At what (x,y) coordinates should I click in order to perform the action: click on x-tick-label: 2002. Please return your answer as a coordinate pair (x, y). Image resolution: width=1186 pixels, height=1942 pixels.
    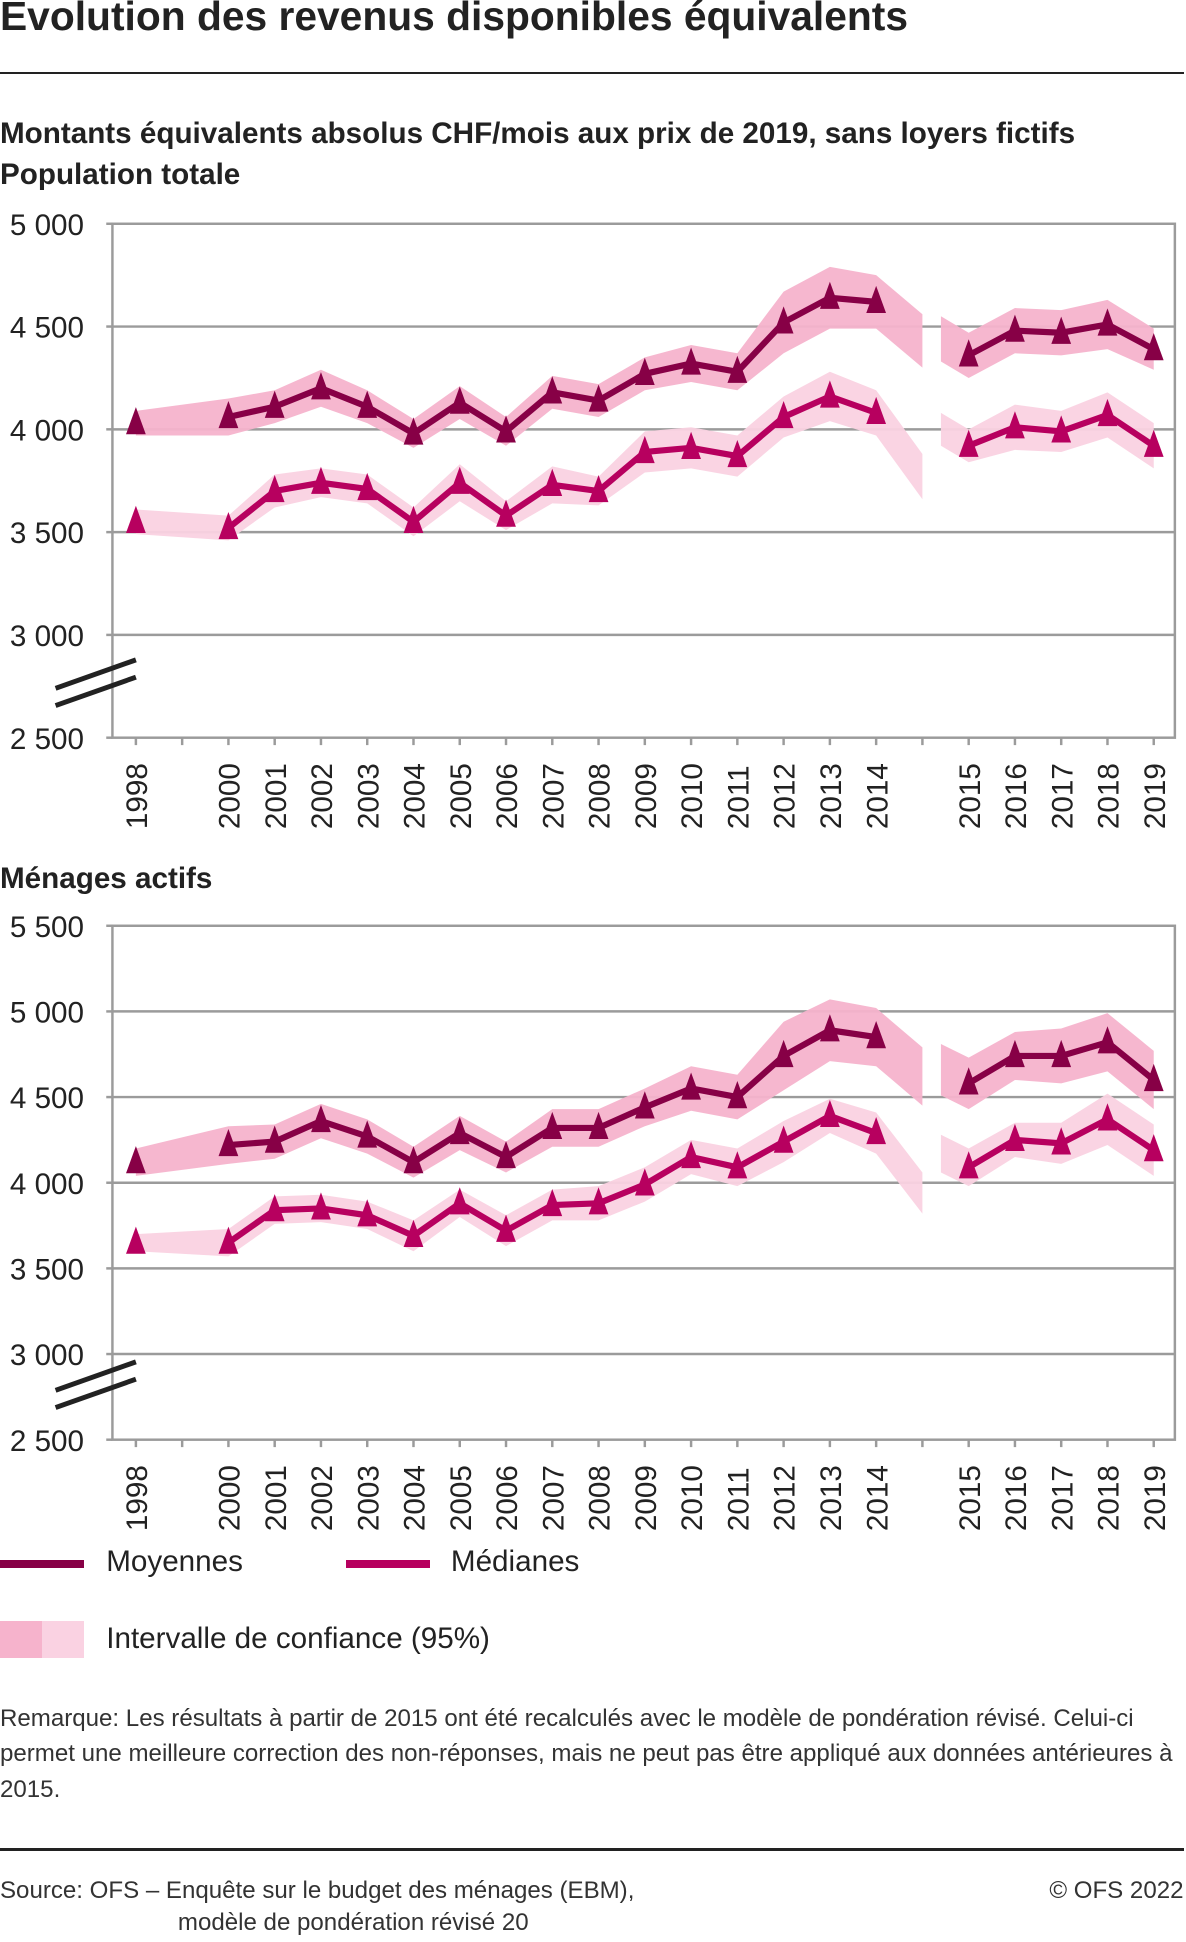
    Looking at the image, I should click on (322, 796).